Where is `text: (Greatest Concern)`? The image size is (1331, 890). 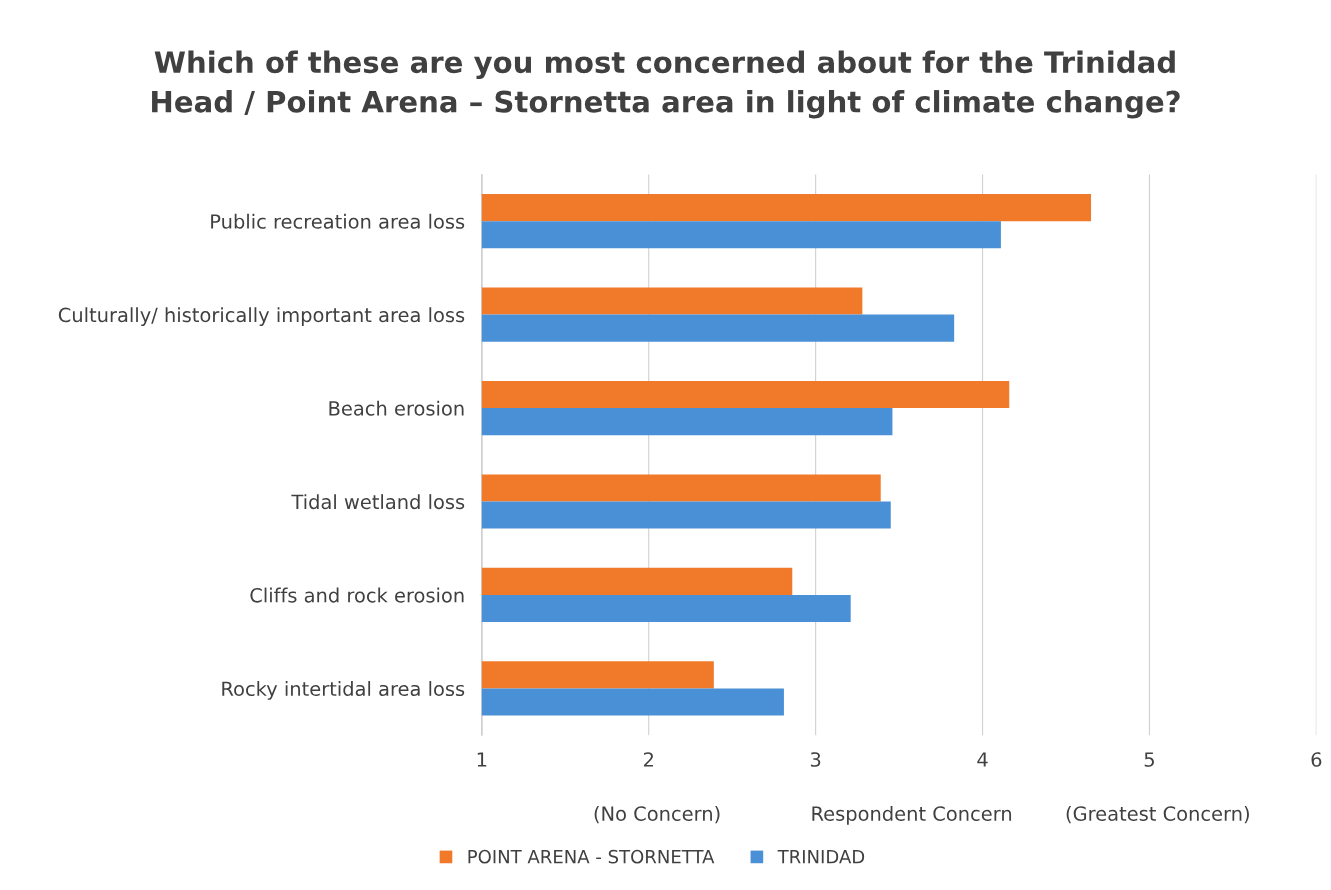
text: (Greatest Concern) is located at coordinates (1157, 814).